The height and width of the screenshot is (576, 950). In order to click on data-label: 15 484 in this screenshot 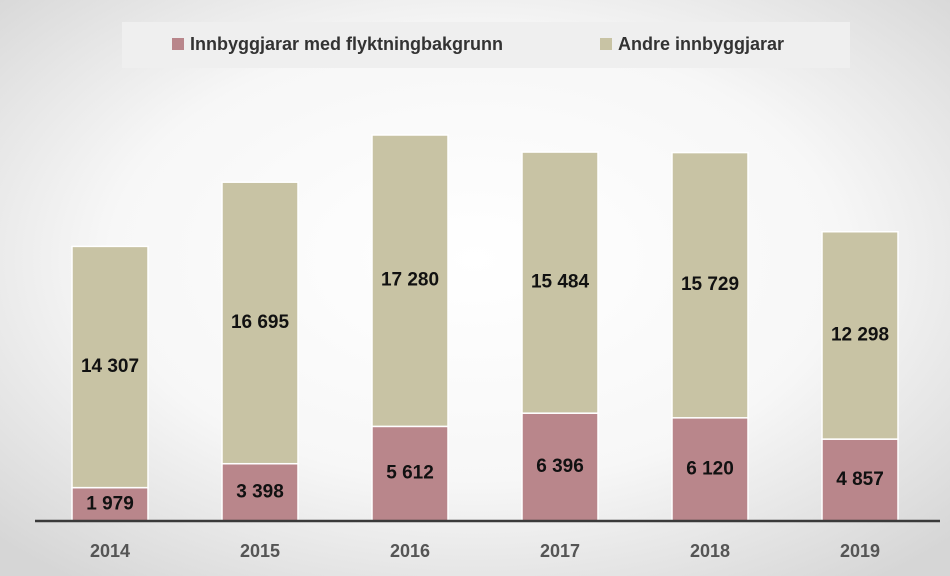, I will do `click(560, 282)`.